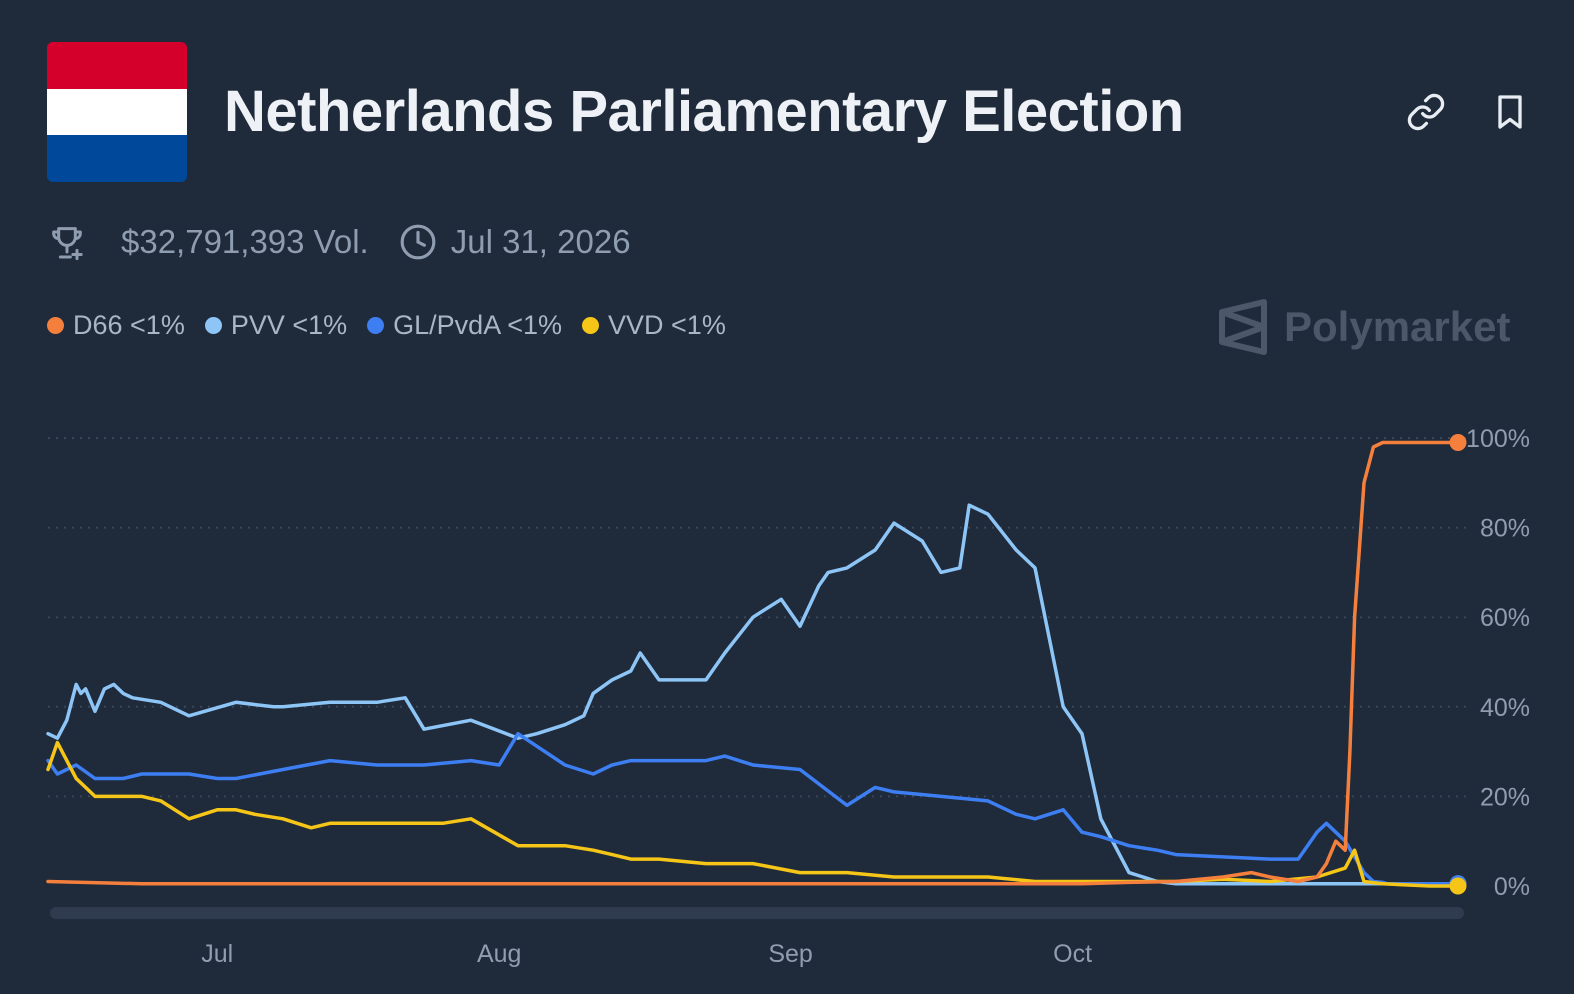 This screenshot has width=1574, height=994. What do you see at coordinates (667, 325) in the screenshot?
I see `legend-label: VVD <1%` at bounding box center [667, 325].